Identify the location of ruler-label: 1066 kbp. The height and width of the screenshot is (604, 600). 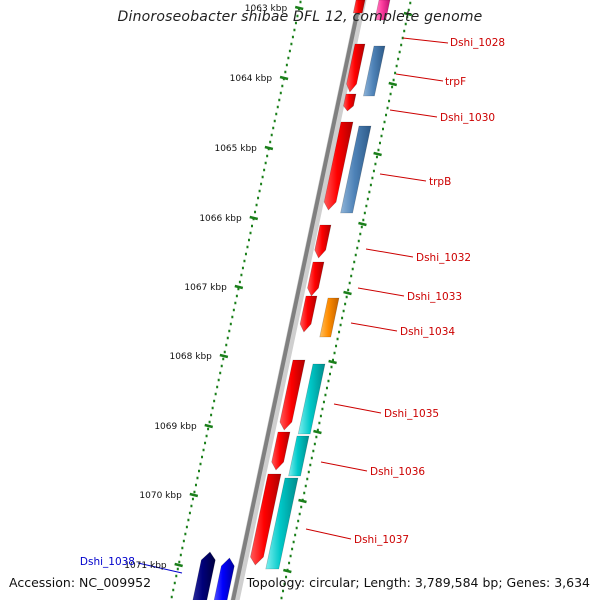
(220, 219).